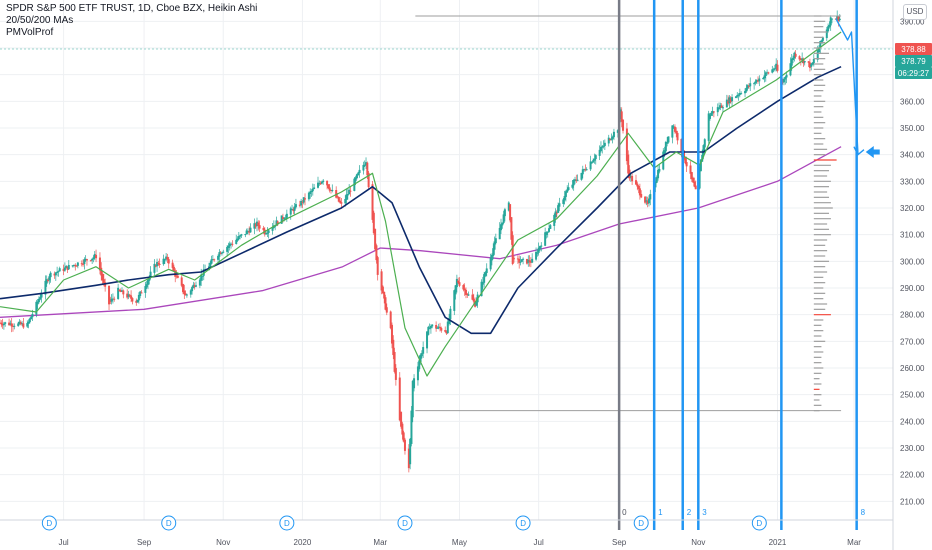  What do you see at coordinates (913, 60) in the screenshot?
I see `price-tags: 378.88 378.79 06:29:27` at bounding box center [913, 60].